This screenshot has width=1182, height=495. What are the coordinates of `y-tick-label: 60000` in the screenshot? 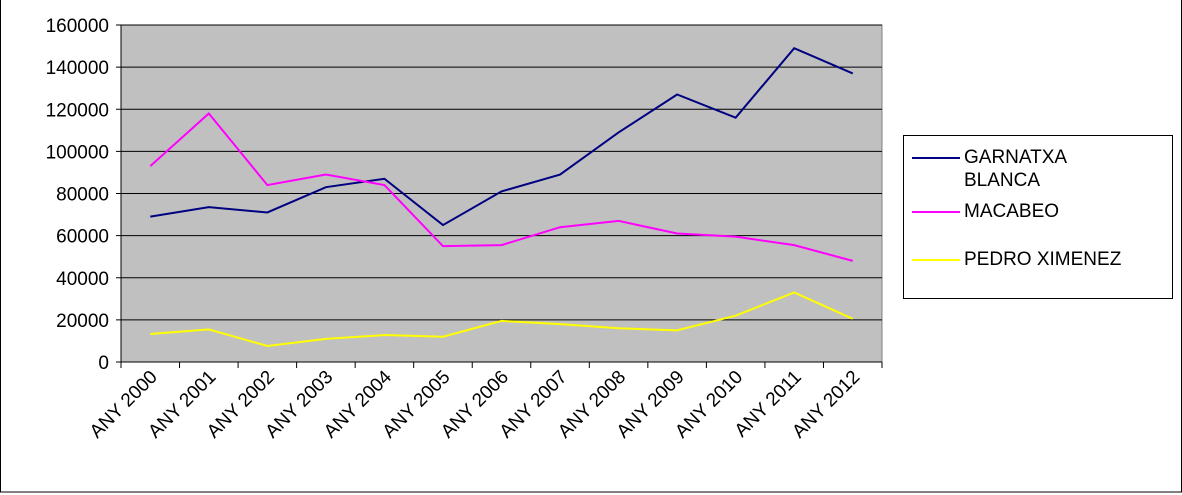 It's located at (82, 237).